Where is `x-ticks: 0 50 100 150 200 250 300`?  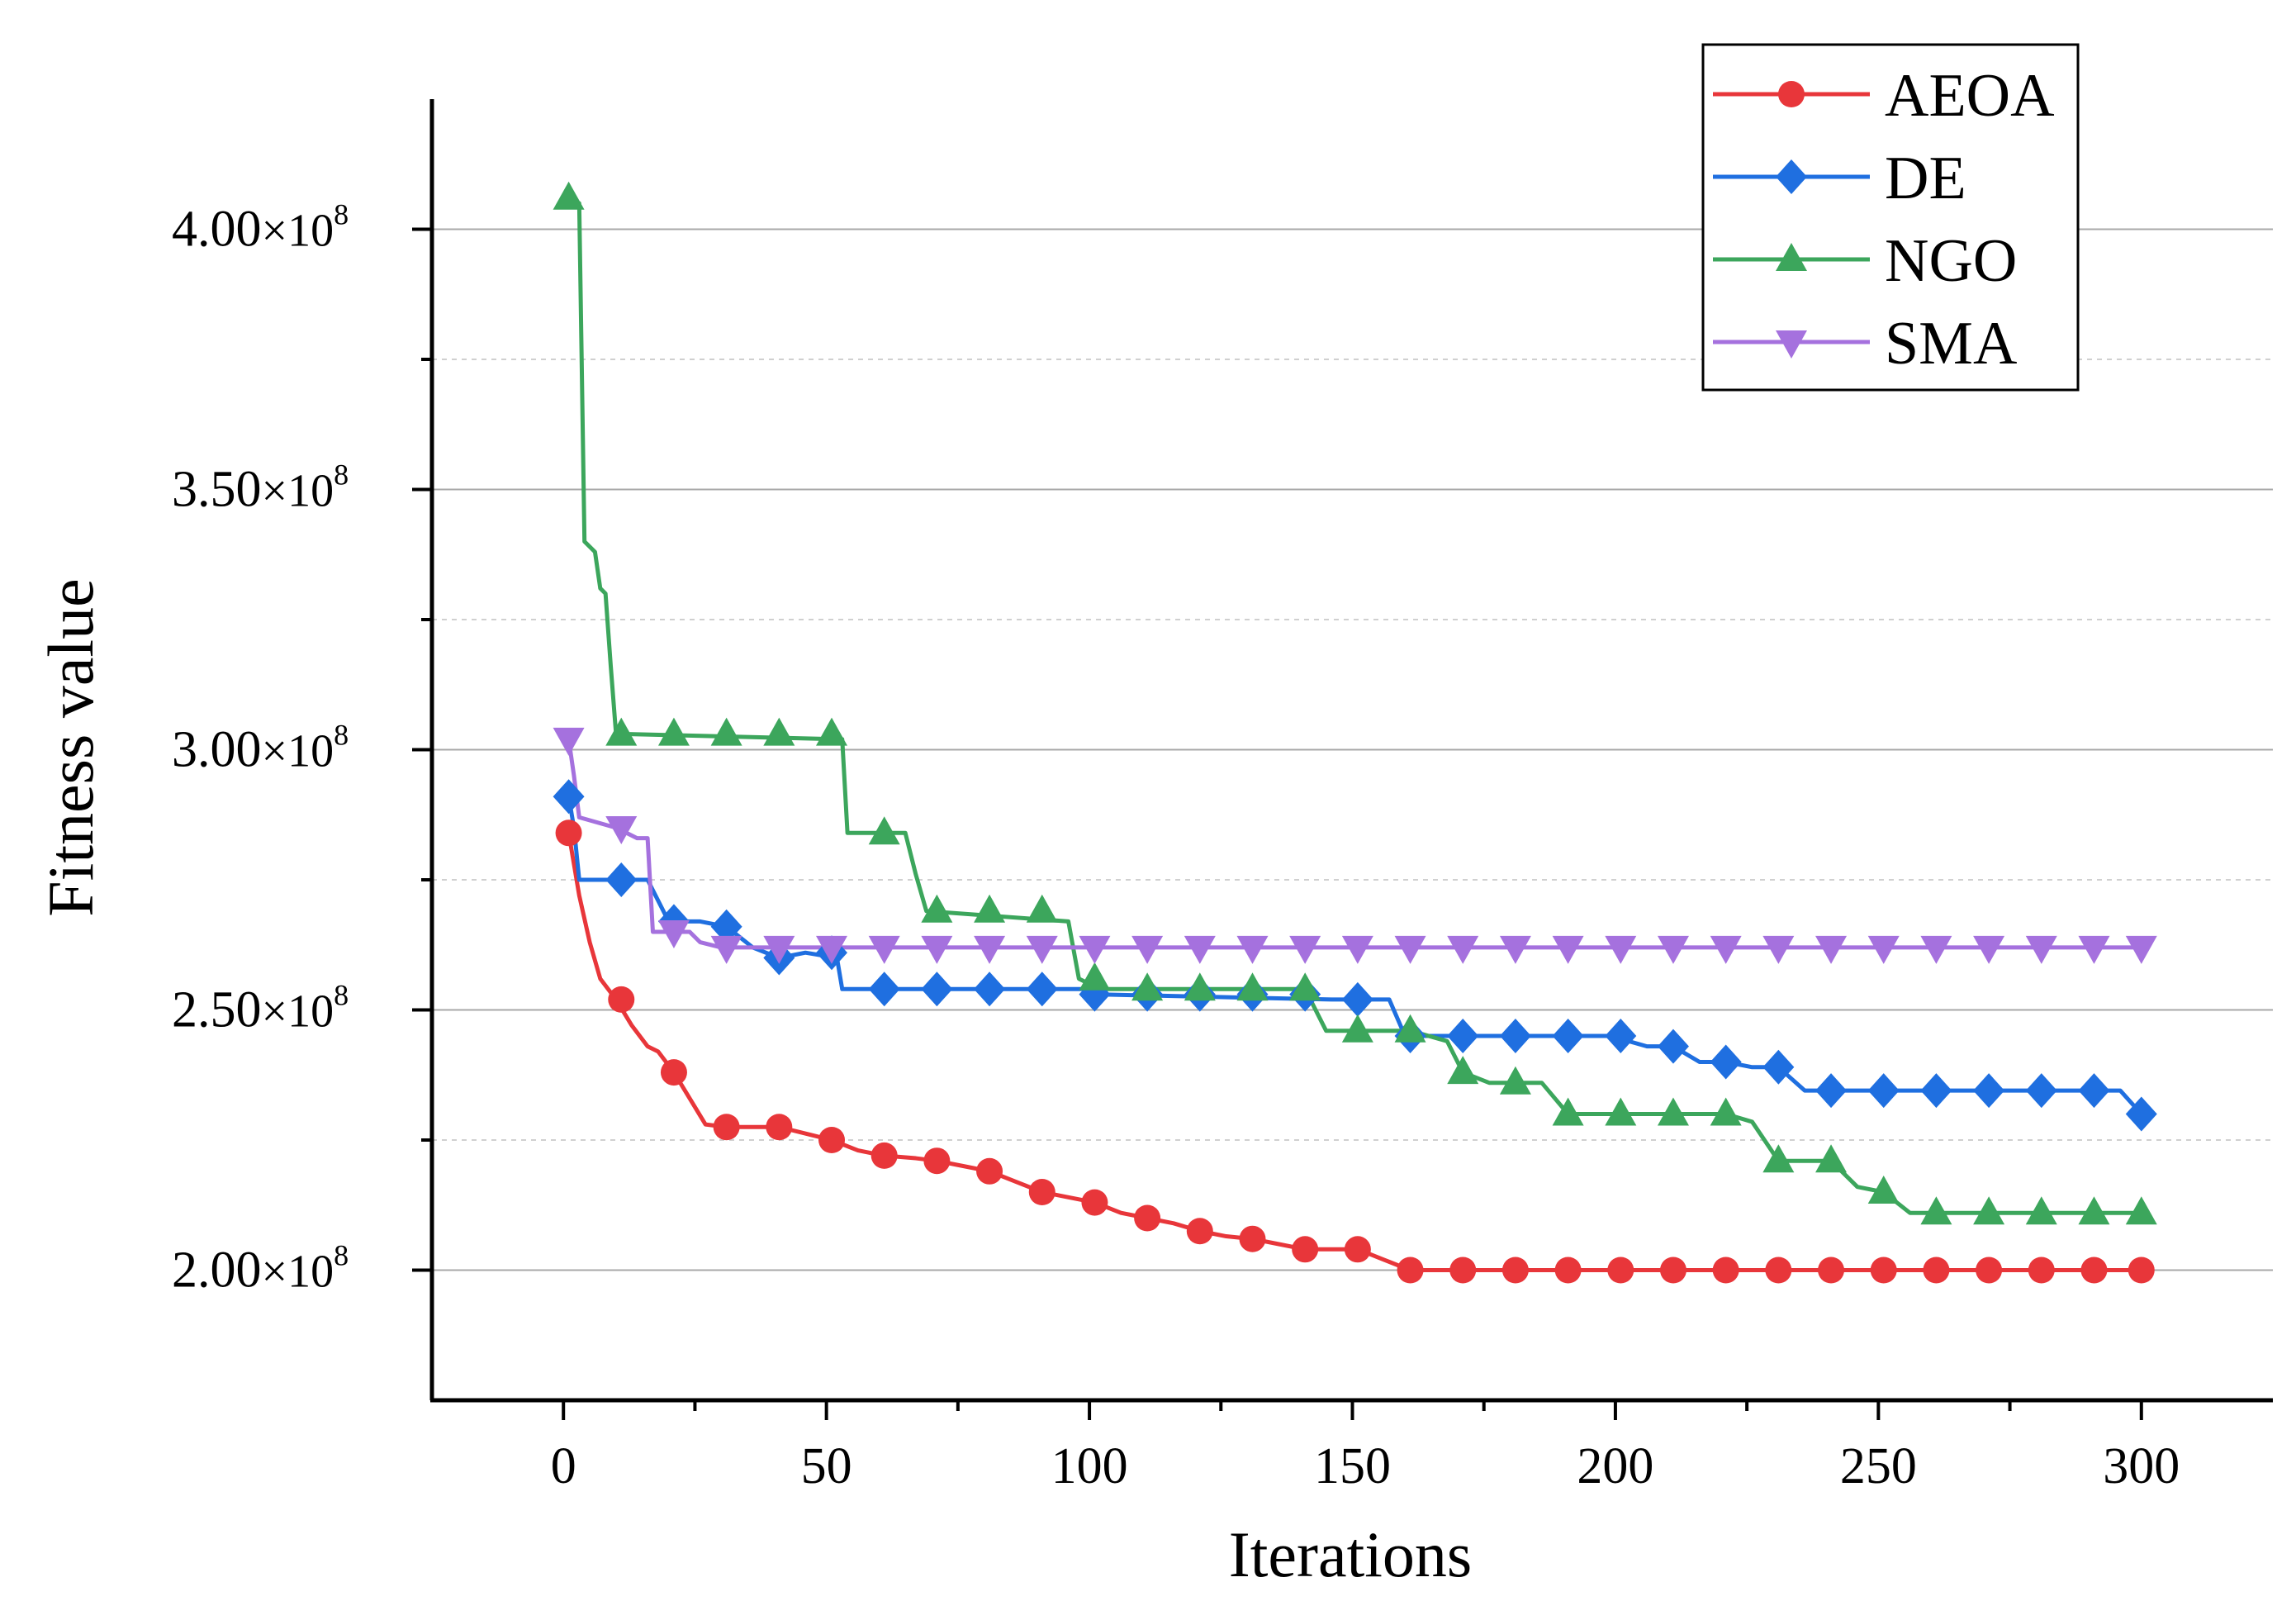 x-ticks: 0 50 100 150 200 250 300 is located at coordinates (1365, 1447).